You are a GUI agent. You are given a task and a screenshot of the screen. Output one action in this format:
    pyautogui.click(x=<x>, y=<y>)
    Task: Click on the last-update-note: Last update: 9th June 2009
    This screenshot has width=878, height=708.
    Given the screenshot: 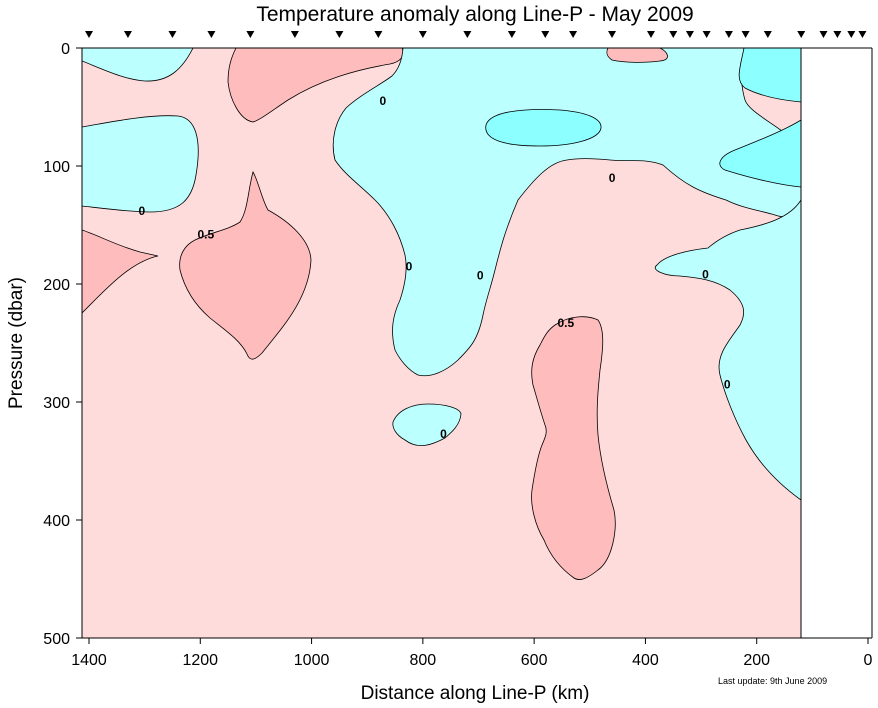 What is the action you would take?
    pyautogui.click(x=772, y=681)
    